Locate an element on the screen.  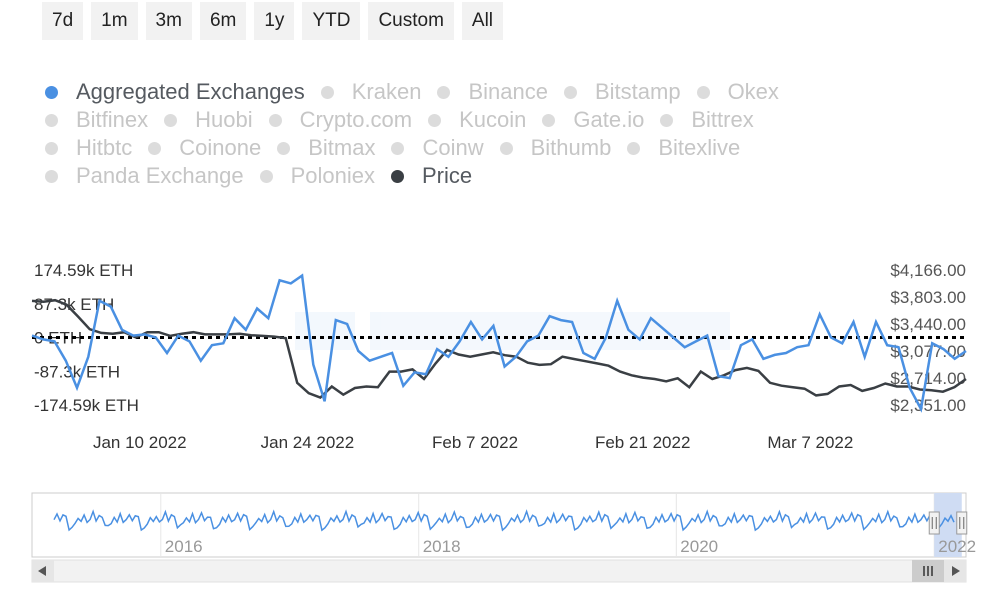
legend-item-crypto-com: Crypto.com is located at coordinates (340, 120).